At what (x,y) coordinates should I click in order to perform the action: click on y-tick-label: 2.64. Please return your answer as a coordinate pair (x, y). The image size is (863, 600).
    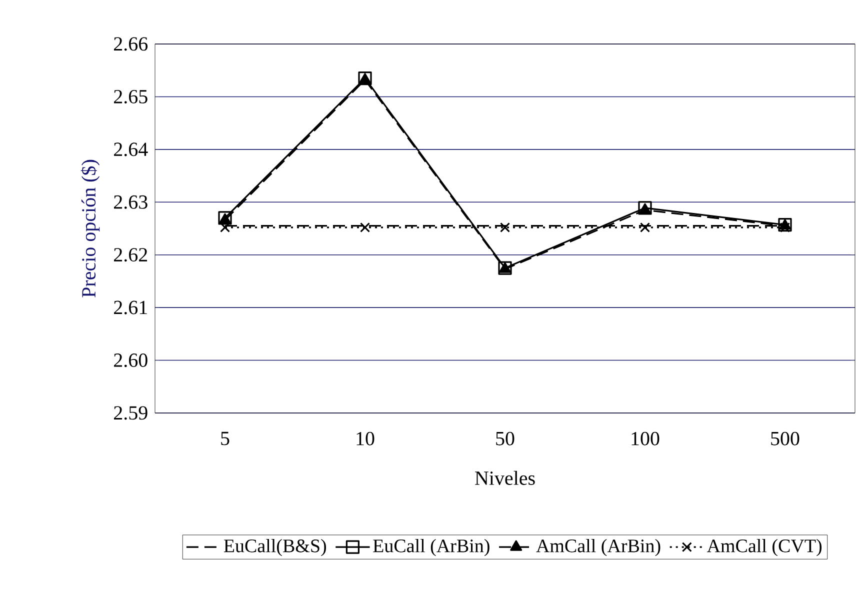
    Looking at the image, I should click on (131, 149).